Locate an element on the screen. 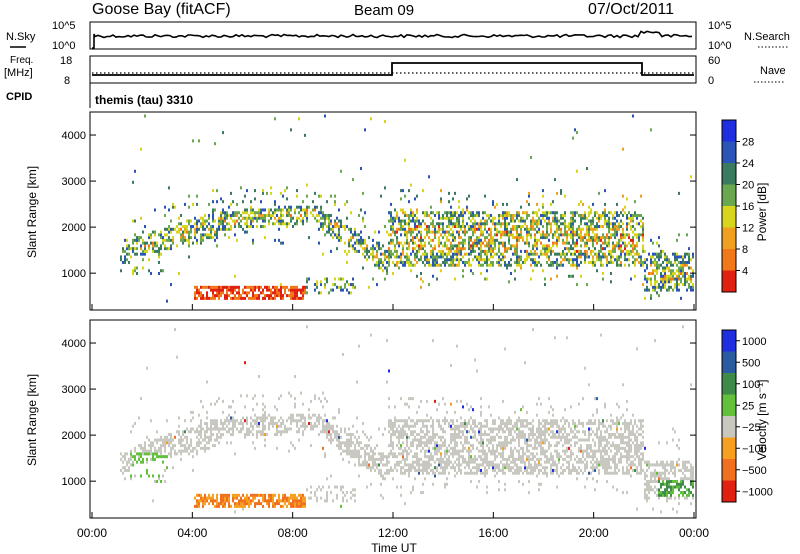 The image size is (800, 554). beam-title: Beam 09 is located at coordinates (384, 10).